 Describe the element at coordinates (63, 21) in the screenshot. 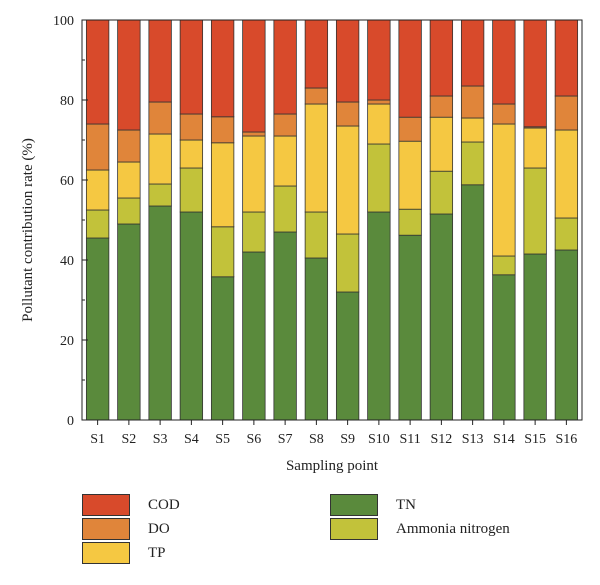

I see `y-tick-label: 100` at that location.